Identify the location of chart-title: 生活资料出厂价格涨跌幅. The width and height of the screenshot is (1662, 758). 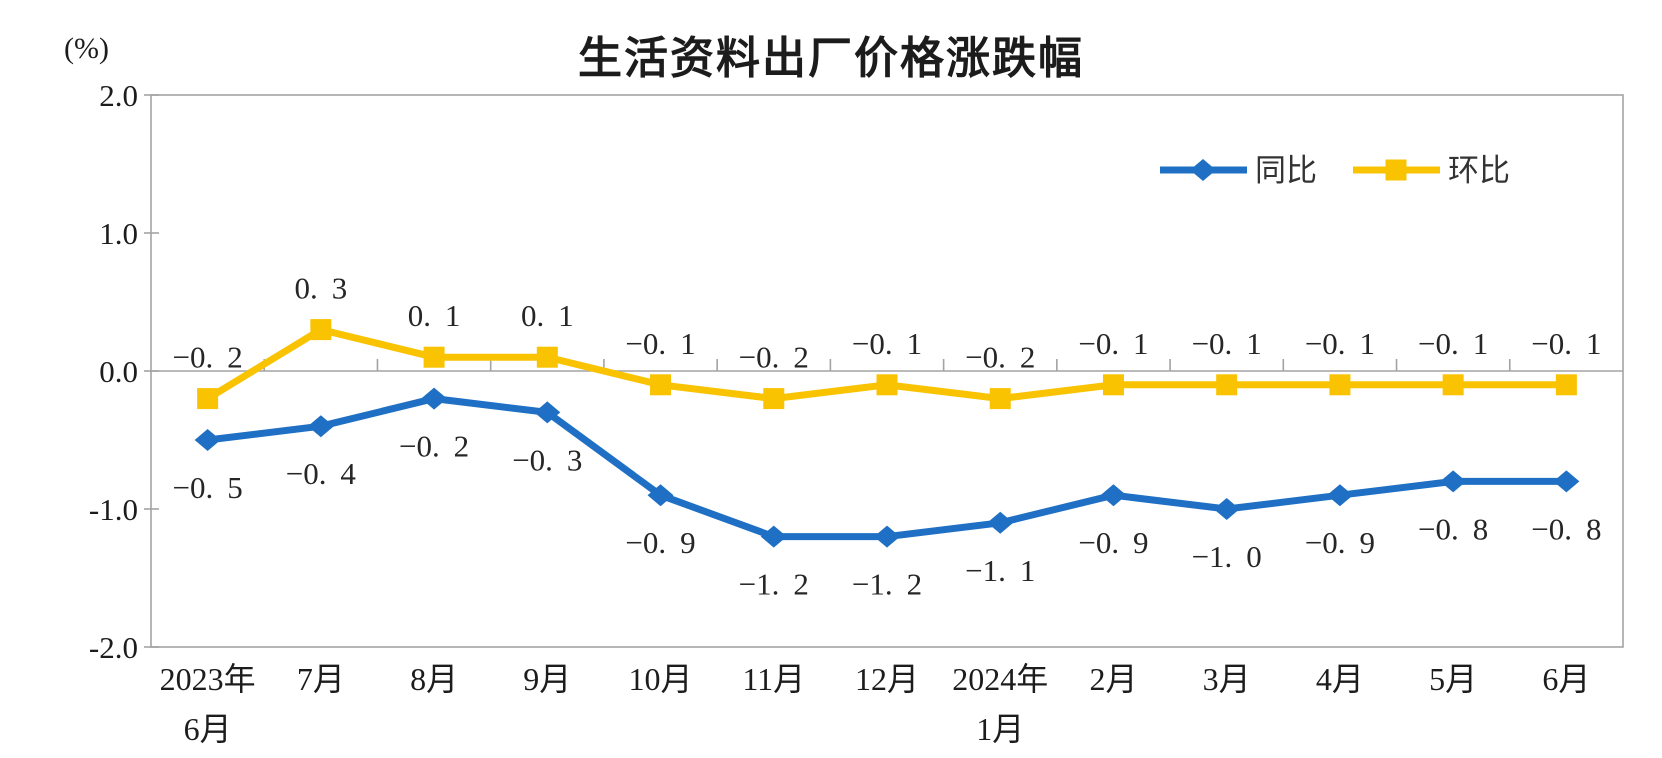
(831, 58).